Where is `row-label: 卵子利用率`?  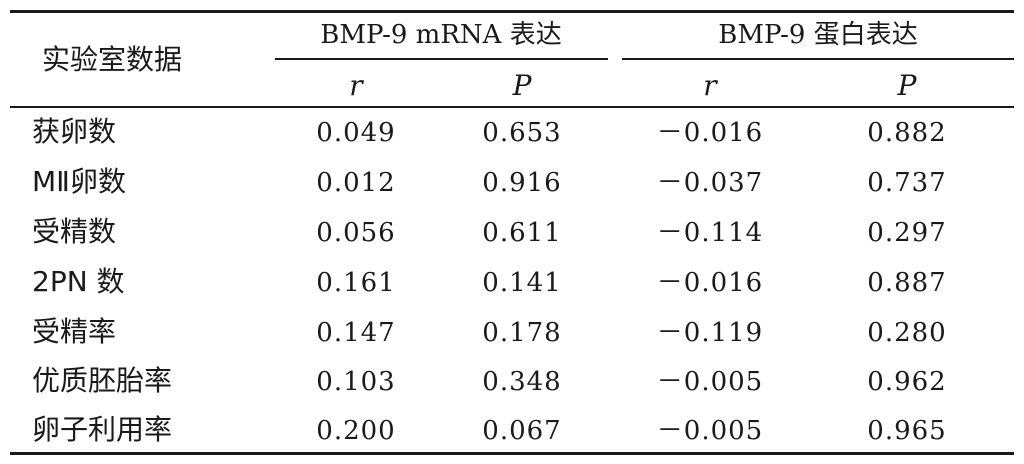
row-label: 卵子利用率 is located at coordinates (102, 429).